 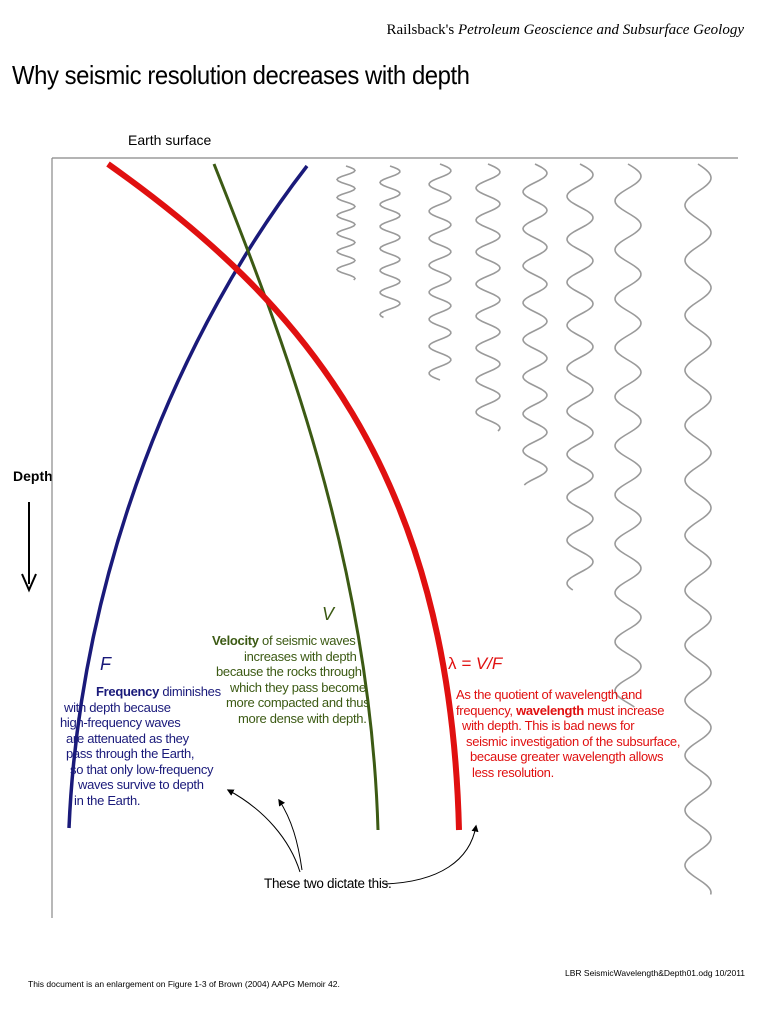 I want to click on frequency-line: waves survive to depth, so click(x=141, y=784).